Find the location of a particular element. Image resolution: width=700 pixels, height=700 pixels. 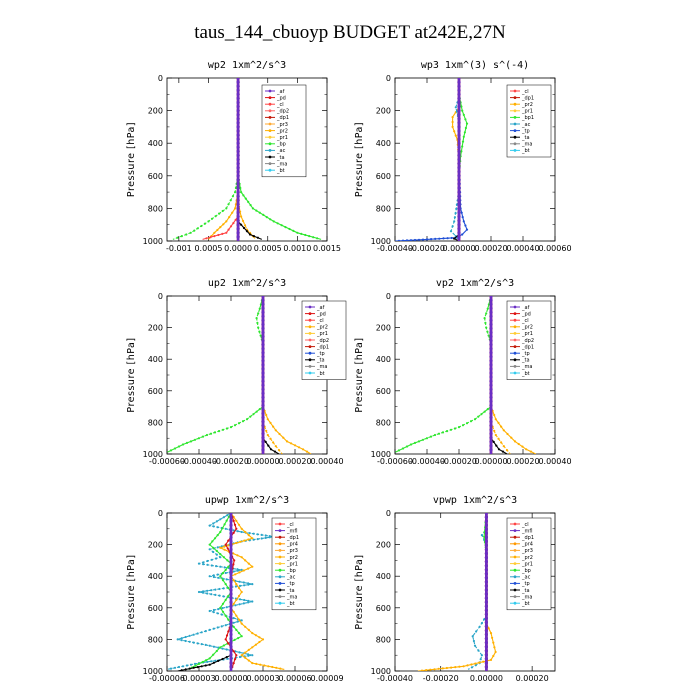

legend-entry: _bp is located at coordinates (281, 145).